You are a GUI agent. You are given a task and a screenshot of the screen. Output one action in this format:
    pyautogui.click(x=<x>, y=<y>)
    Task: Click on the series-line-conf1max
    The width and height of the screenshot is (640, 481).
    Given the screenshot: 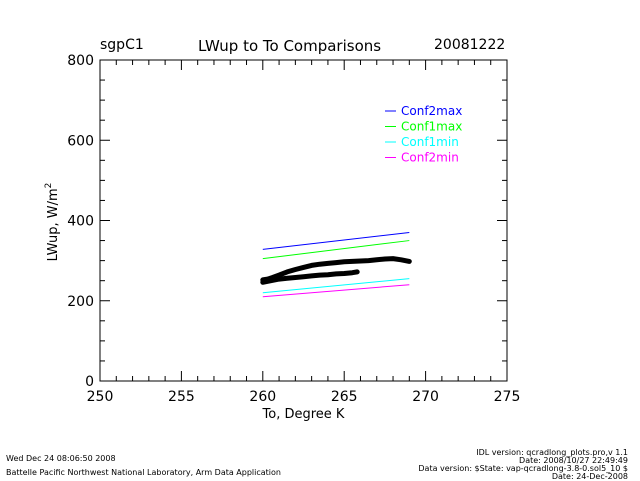 What is the action you would take?
    pyautogui.click(x=336, y=250)
    